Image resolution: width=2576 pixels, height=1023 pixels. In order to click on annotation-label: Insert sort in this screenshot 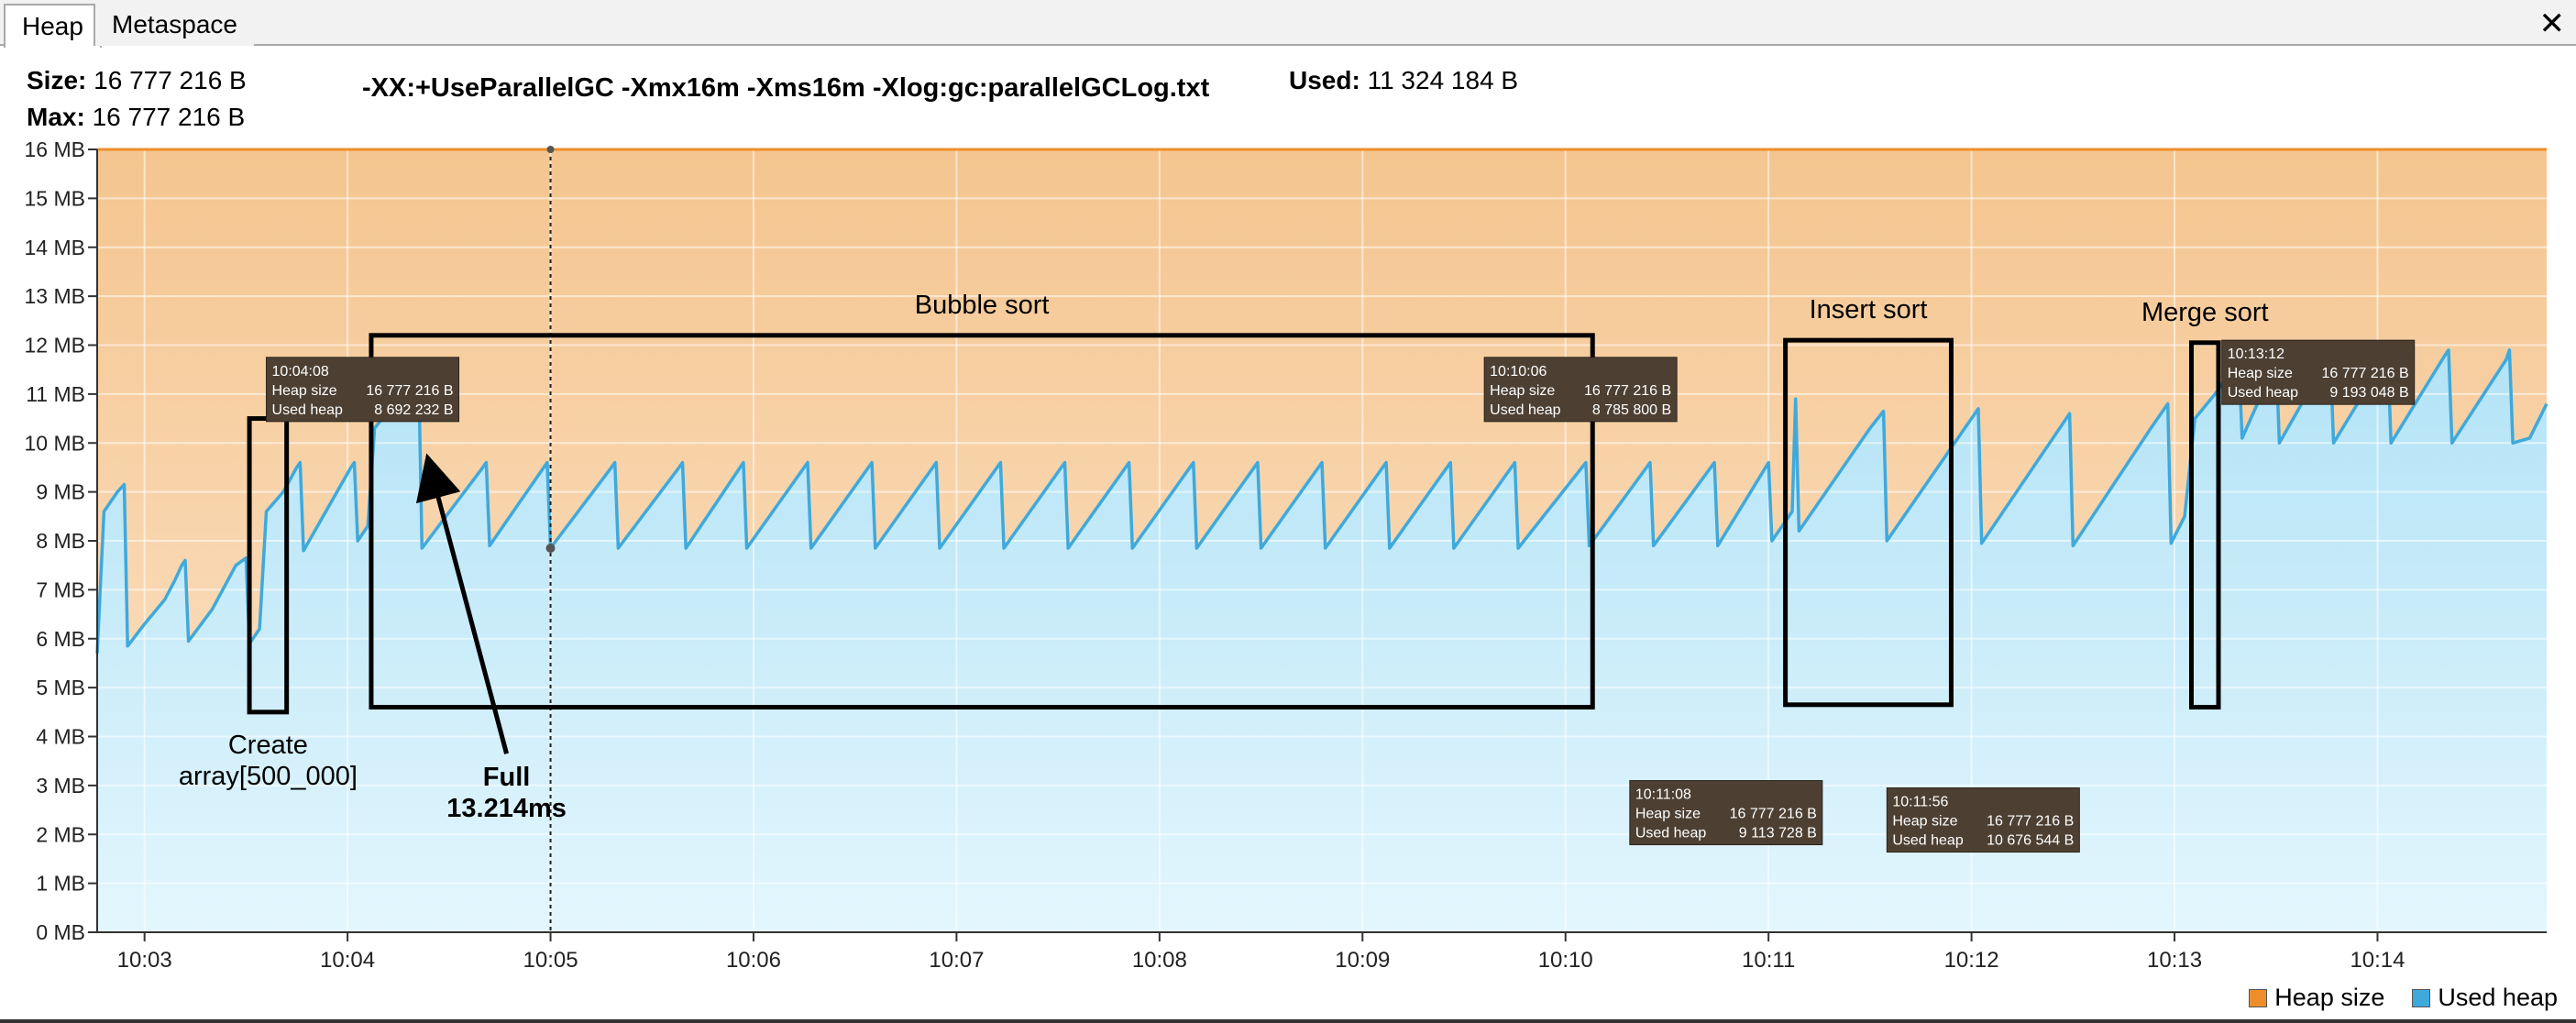, I will do `click(1869, 309)`.